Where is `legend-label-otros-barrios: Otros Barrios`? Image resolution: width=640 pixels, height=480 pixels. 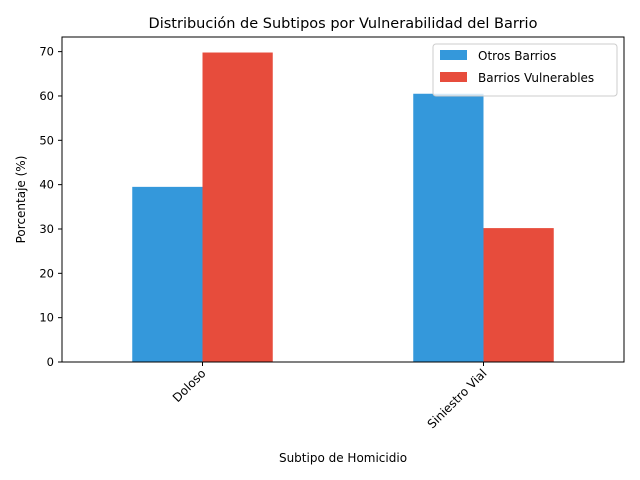
legend-label-otros-barrios: Otros Barrios is located at coordinates (517, 56).